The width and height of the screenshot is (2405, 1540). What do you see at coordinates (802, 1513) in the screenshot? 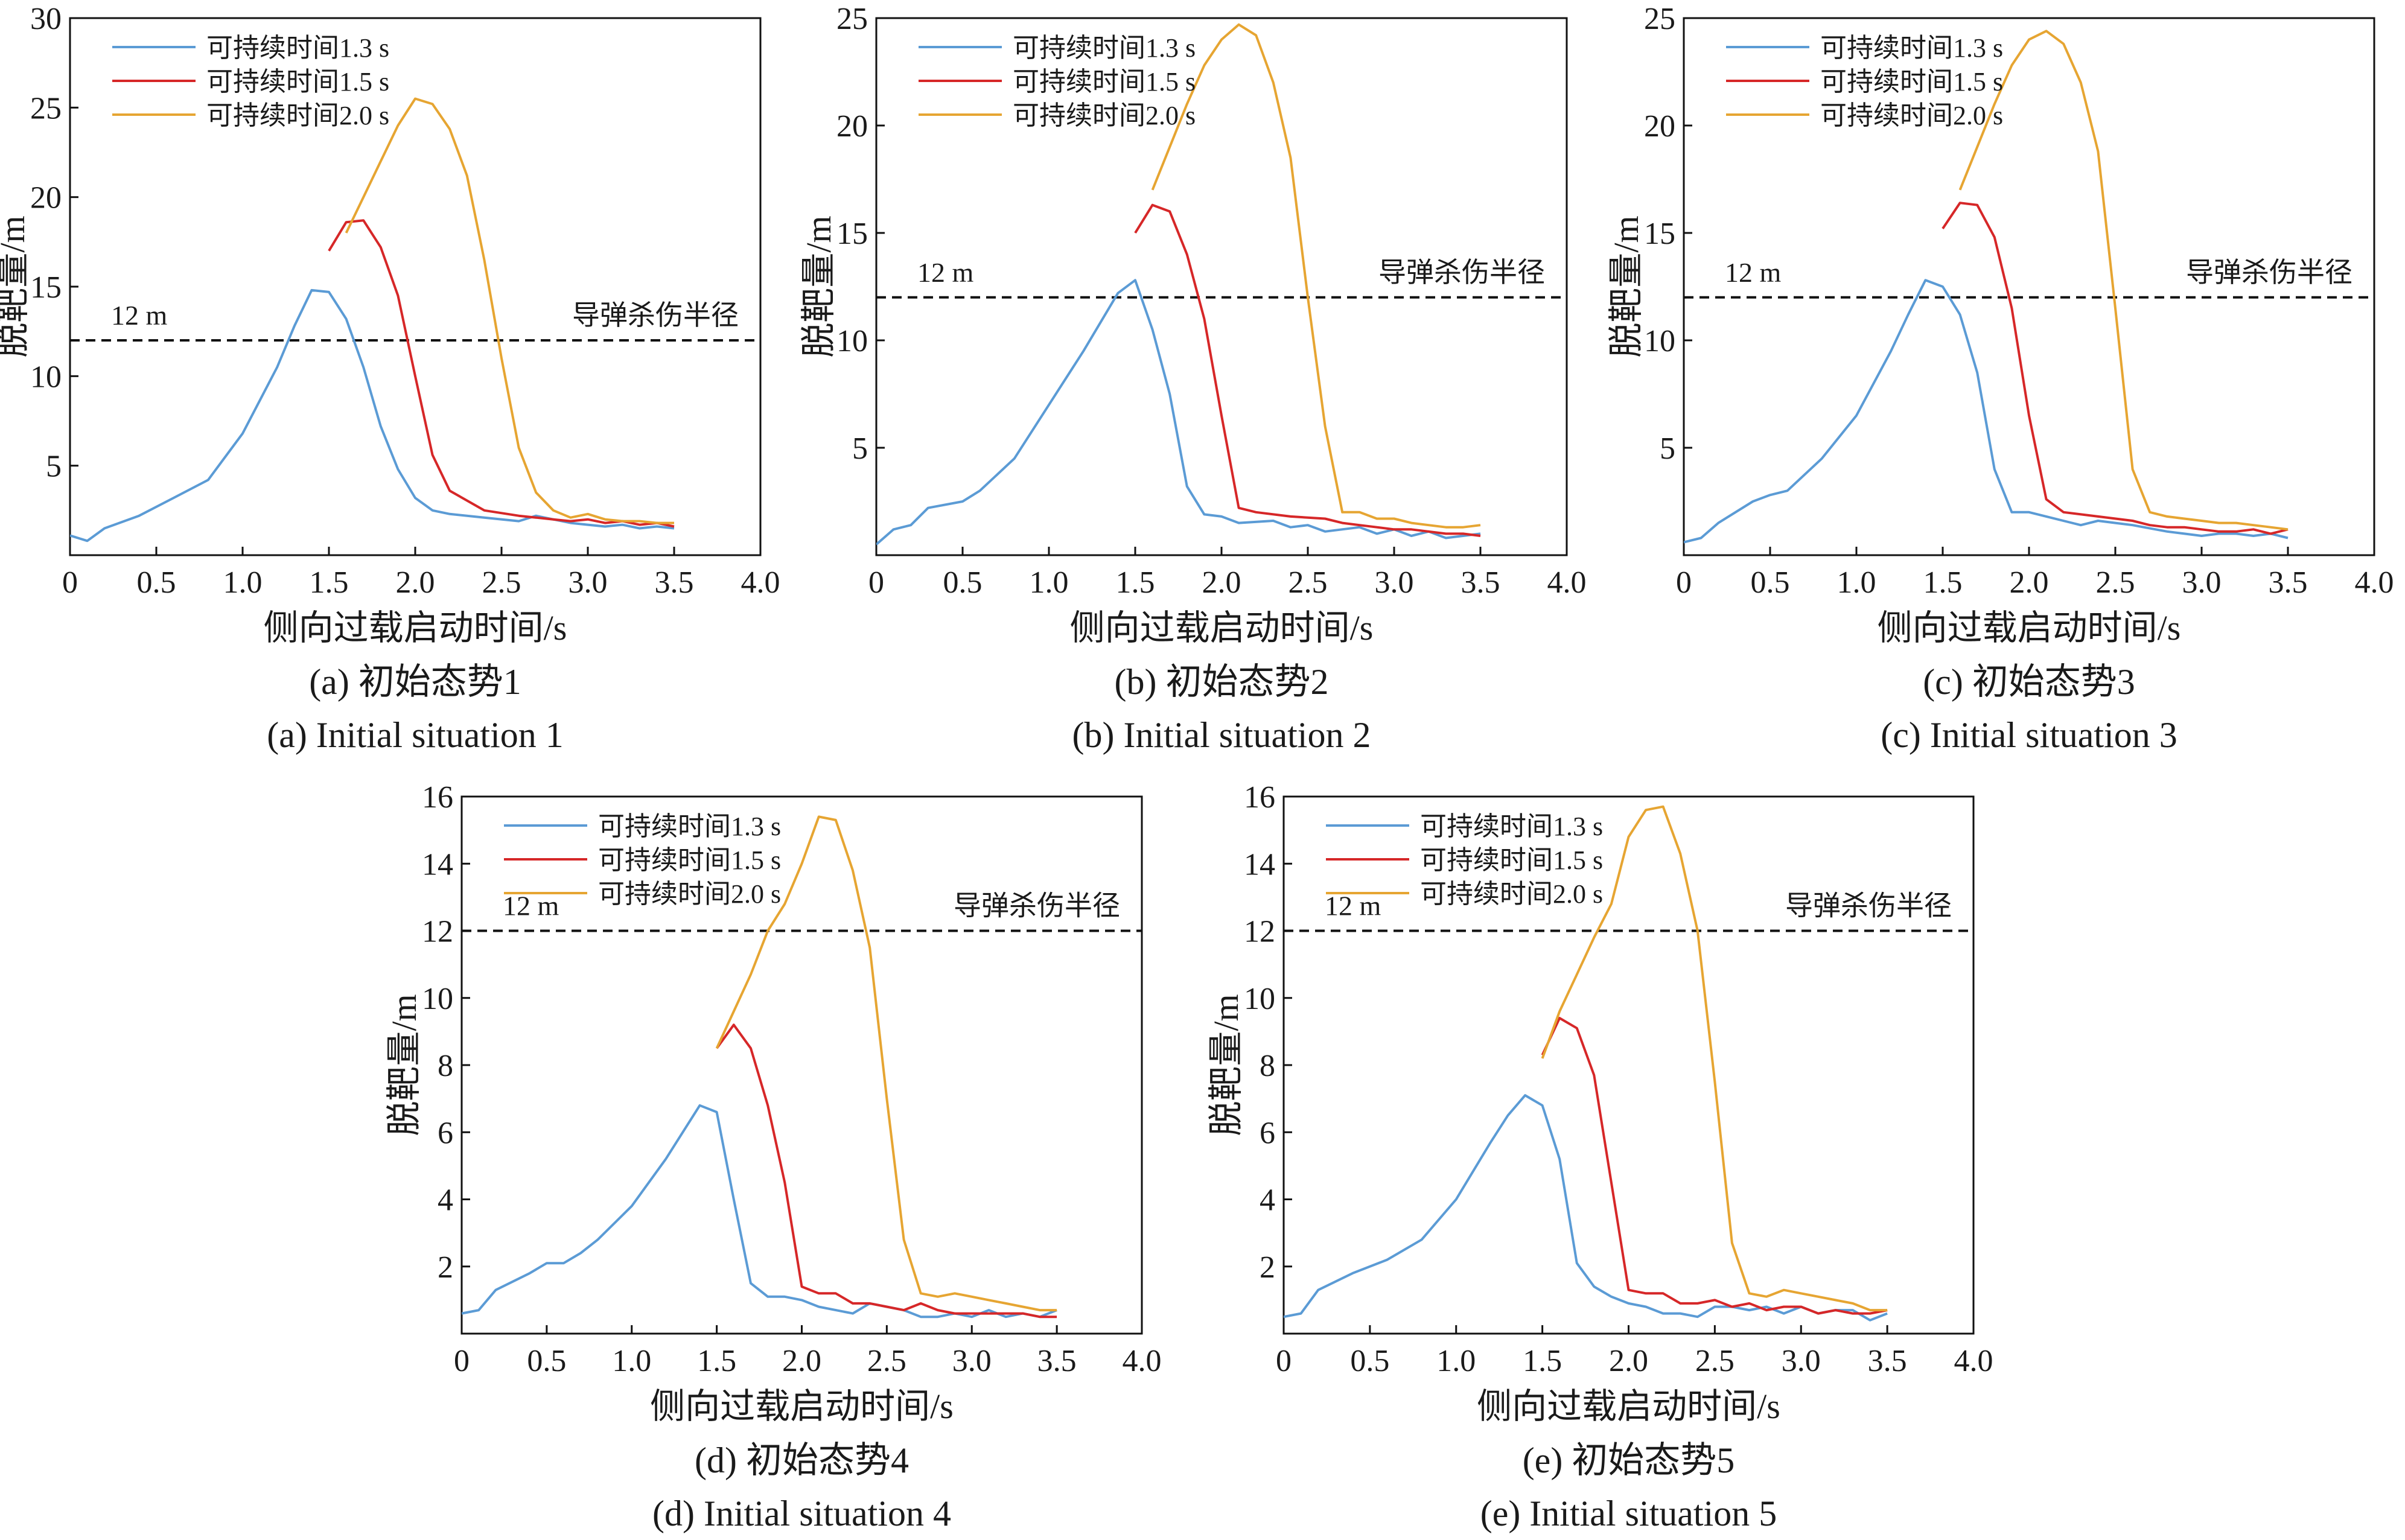
I see `caption-en: (d) Initial situation 4` at bounding box center [802, 1513].